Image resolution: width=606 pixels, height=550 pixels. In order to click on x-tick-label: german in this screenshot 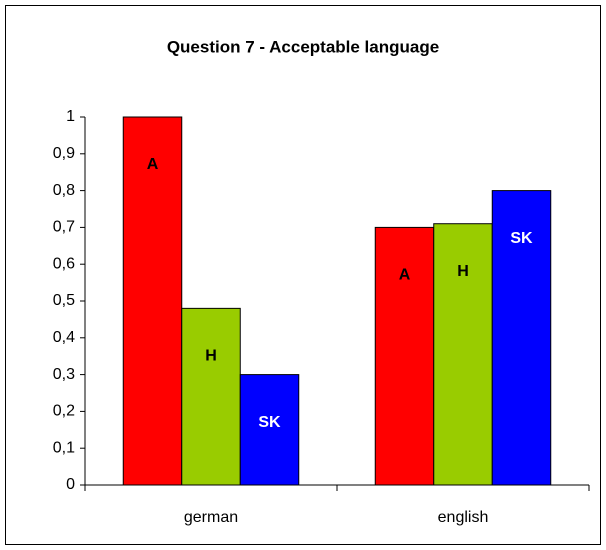, I will do `click(211, 517)`.